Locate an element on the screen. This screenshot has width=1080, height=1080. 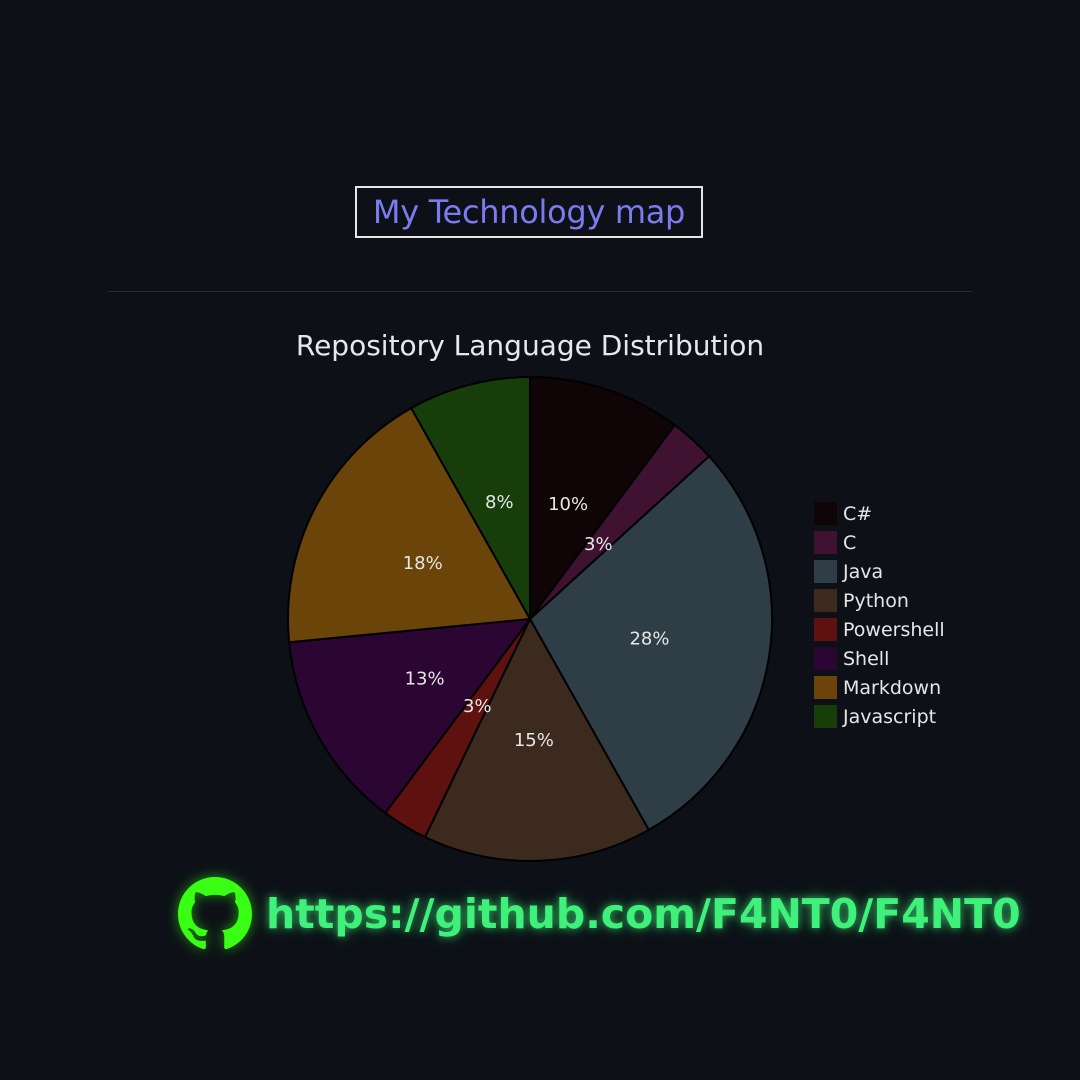
slice-percent-label: 10% is located at coordinates (568, 504).